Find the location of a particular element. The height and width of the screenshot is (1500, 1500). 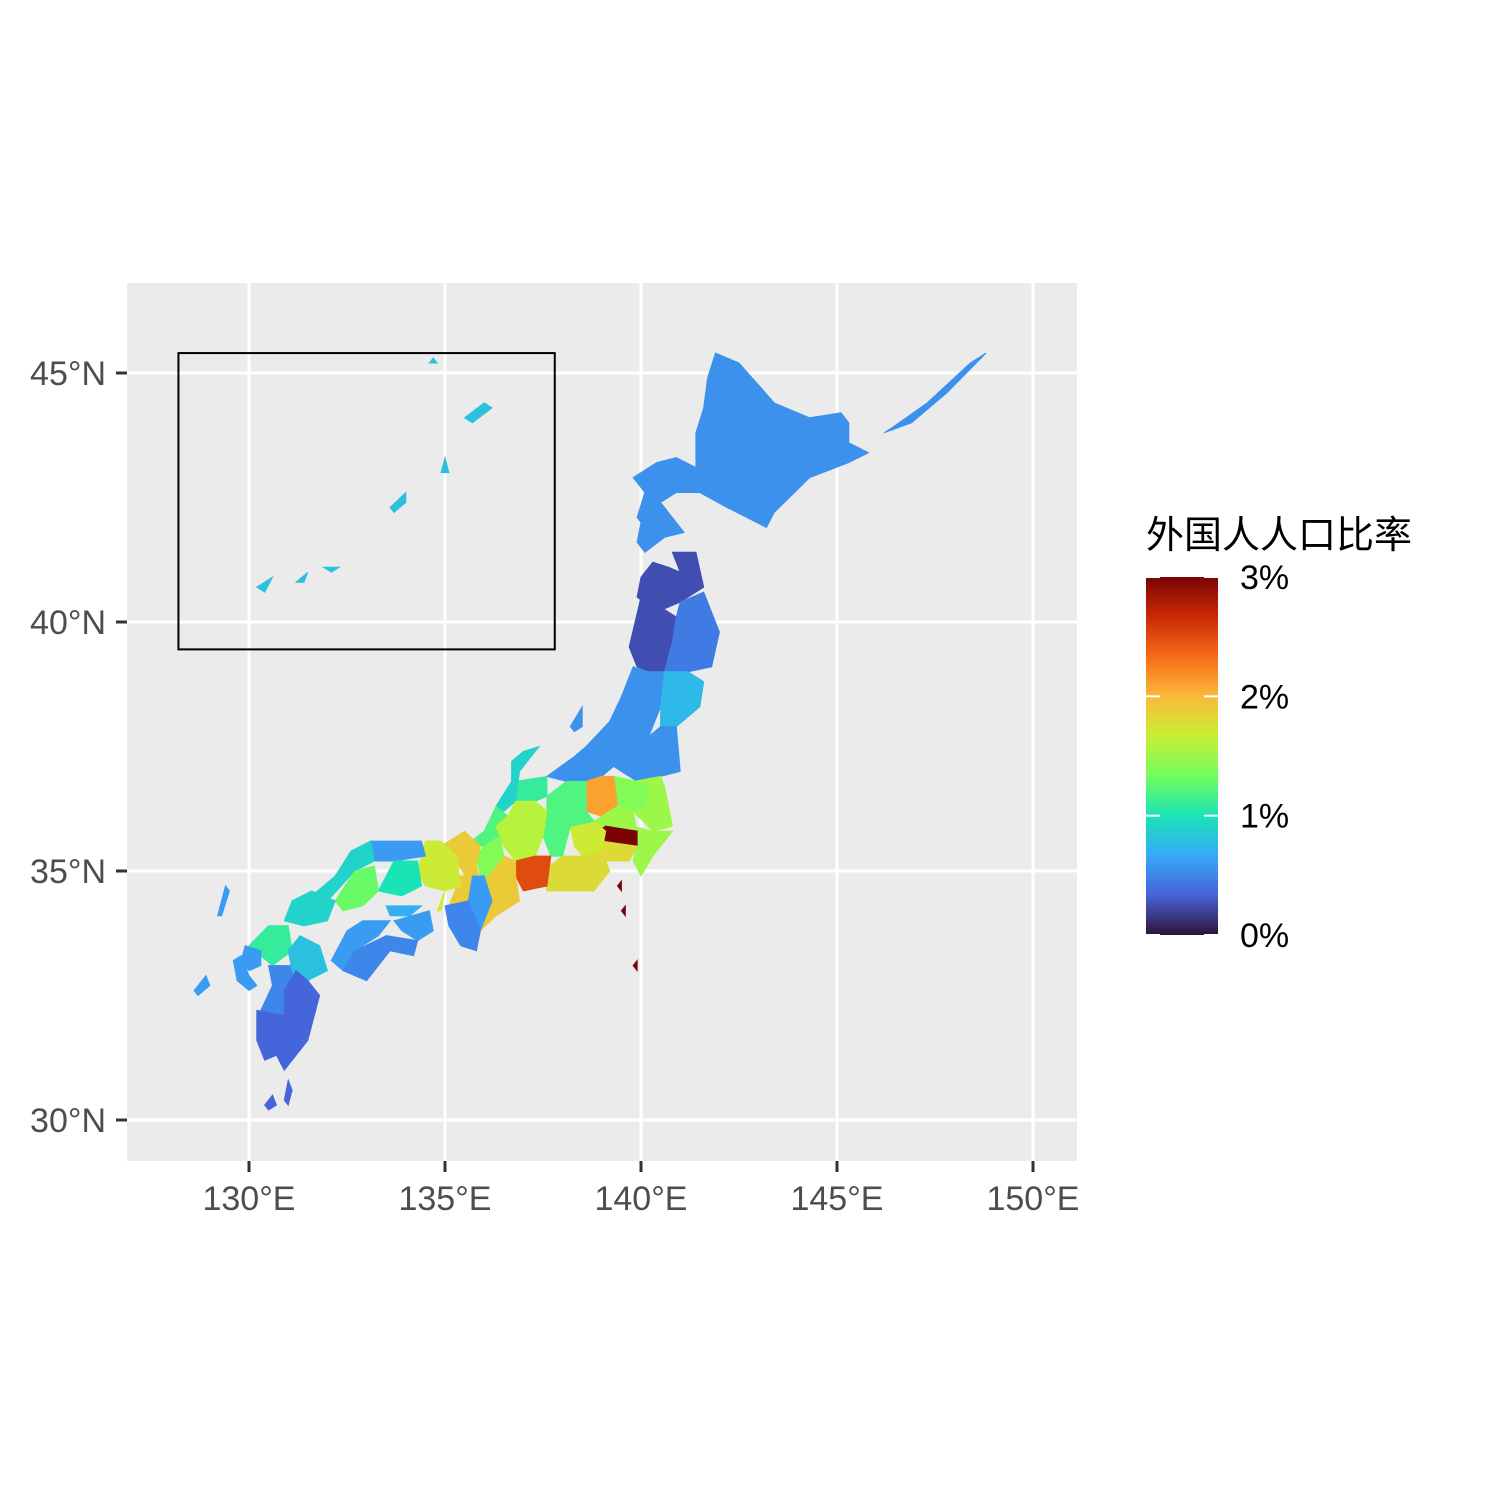

region-tokushima is located at coordinates (413, 926).